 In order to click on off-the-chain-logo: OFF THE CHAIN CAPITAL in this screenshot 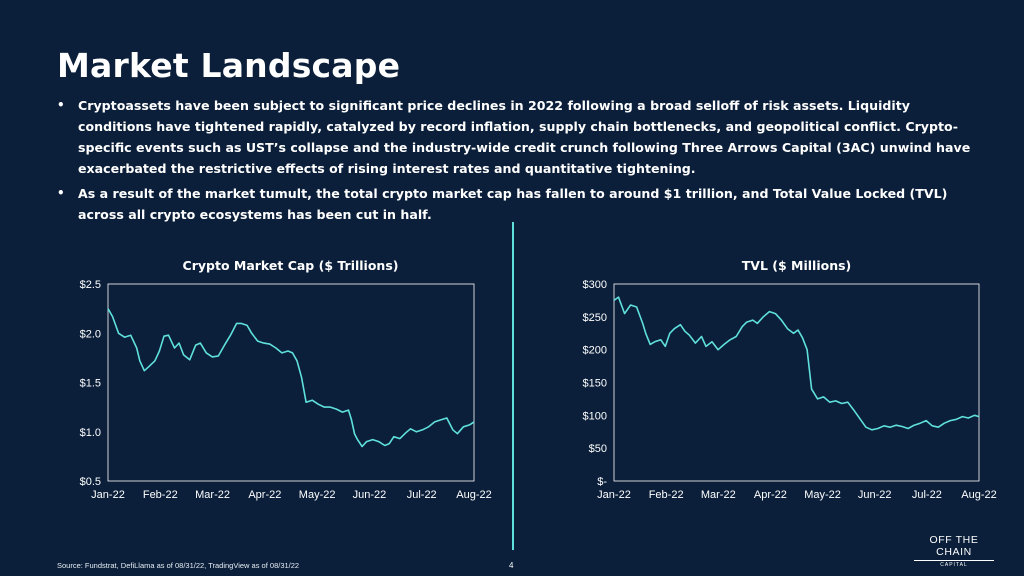, I will do `click(954, 551)`.